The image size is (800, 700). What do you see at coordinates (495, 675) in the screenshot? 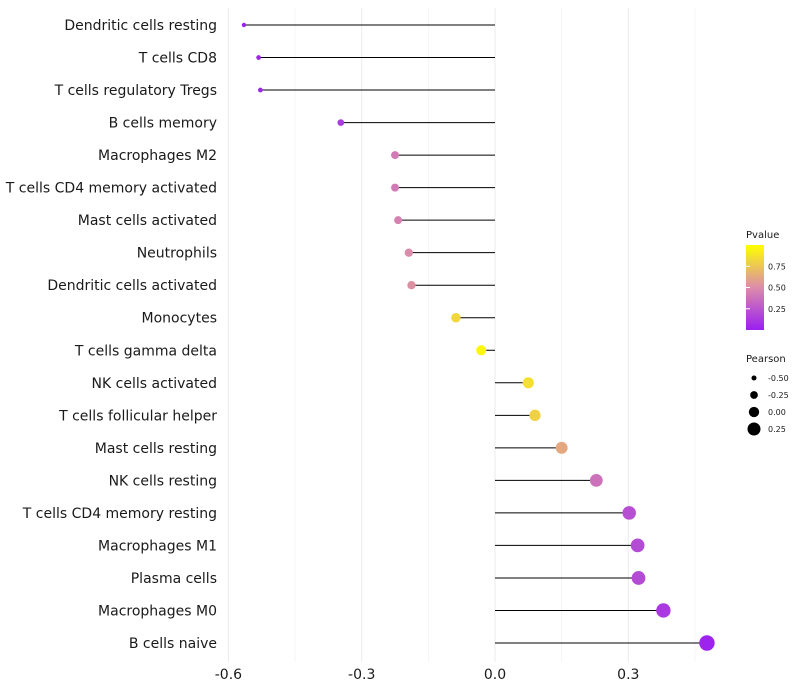
I see `x-tick-label: 0.0` at bounding box center [495, 675].